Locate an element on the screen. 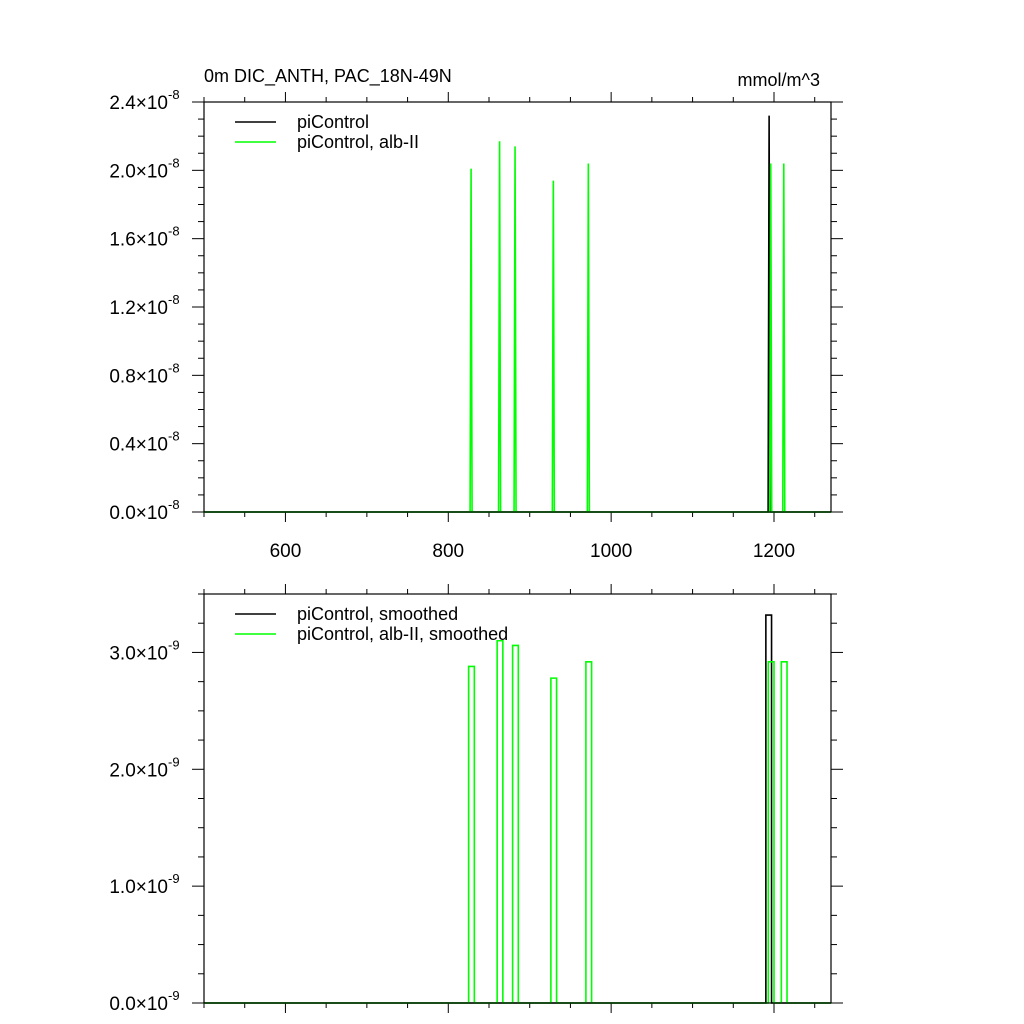  y-tick-label: 0.8×10 is located at coordinates (138, 376).